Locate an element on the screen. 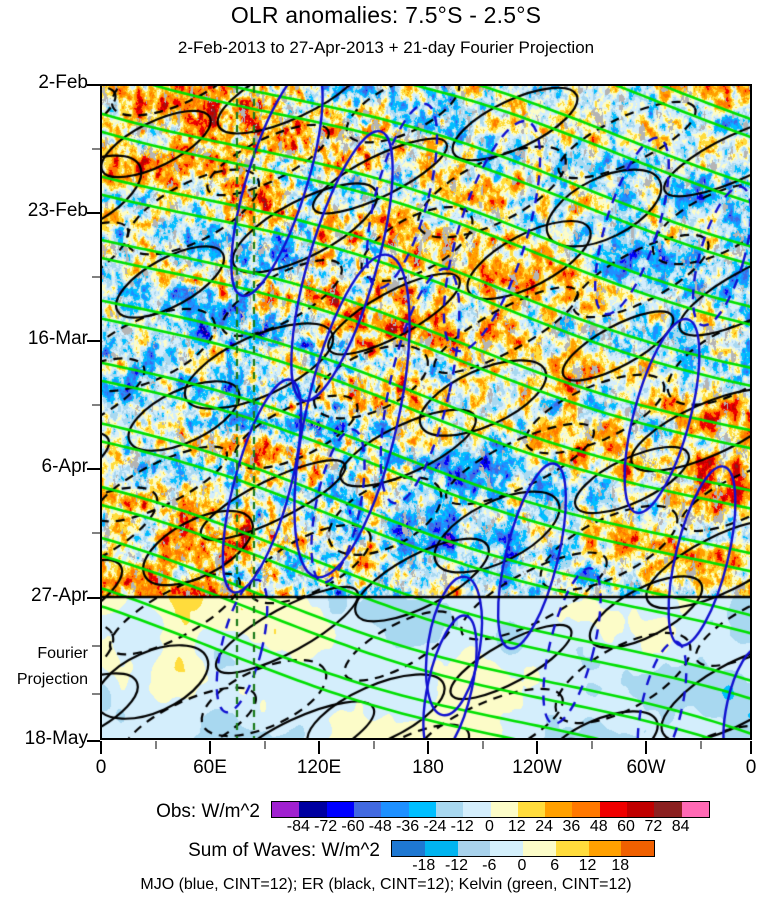  x-tick-label-0: 0 is located at coordinates (101, 767).